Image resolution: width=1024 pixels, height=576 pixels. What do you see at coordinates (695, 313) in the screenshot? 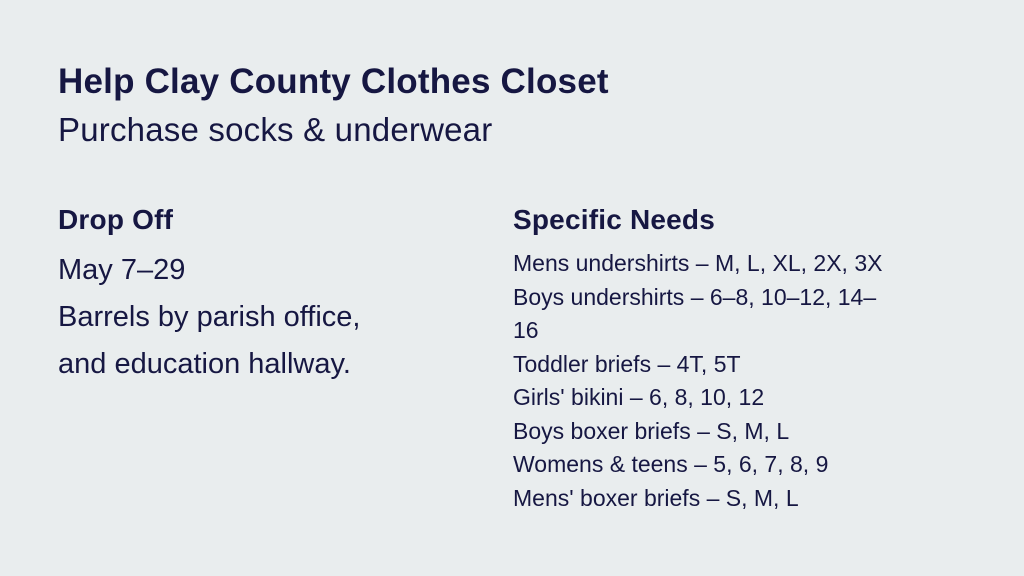
I see `need-item: Boys undershirts – 6–8, 10–12, 14–16` at bounding box center [695, 313].